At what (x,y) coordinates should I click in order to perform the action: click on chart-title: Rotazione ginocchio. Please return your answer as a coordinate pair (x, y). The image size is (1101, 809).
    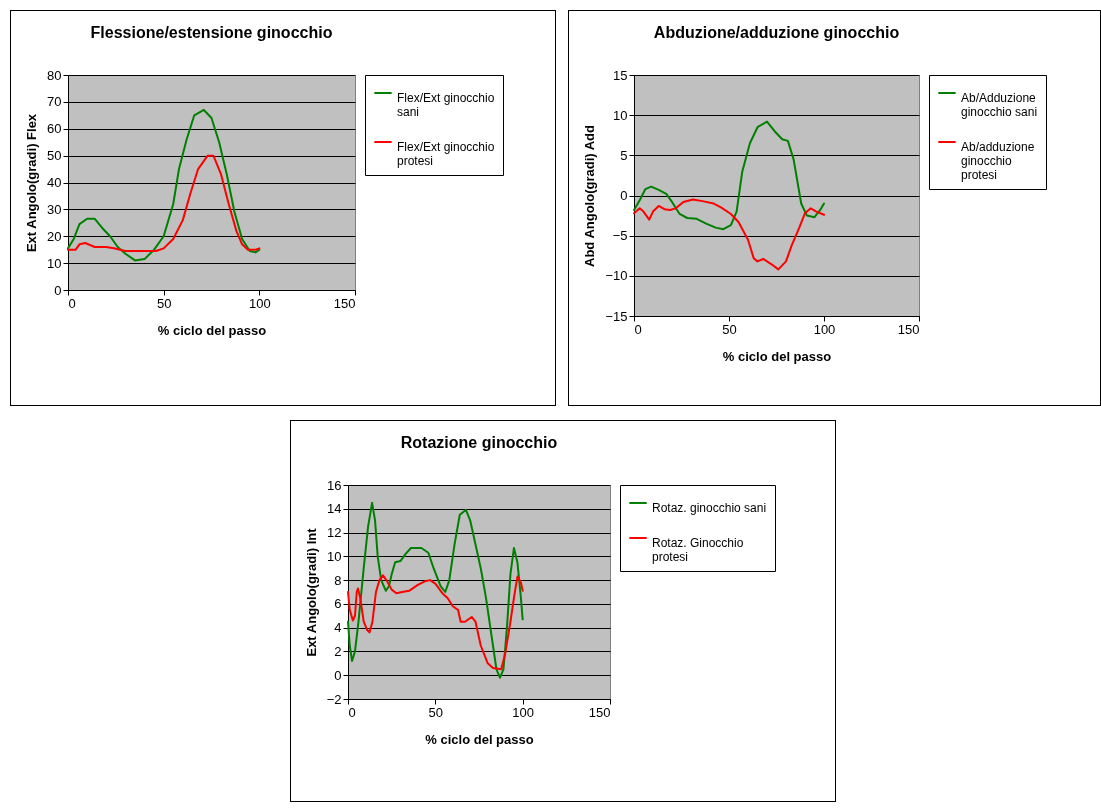
    Looking at the image, I should click on (479, 442).